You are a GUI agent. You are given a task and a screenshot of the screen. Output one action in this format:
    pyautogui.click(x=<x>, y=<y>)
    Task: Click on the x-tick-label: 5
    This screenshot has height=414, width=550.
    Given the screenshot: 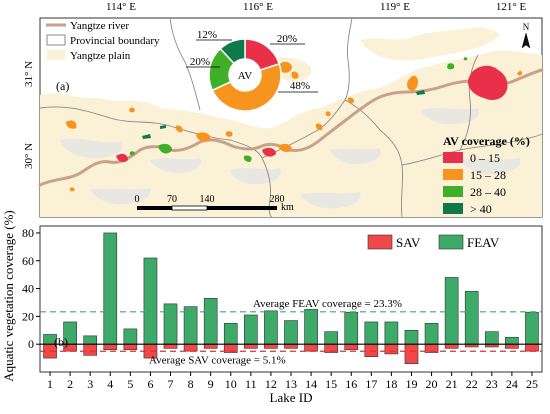 What is the action you would take?
    pyautogui.click(x=130, y=384)
    